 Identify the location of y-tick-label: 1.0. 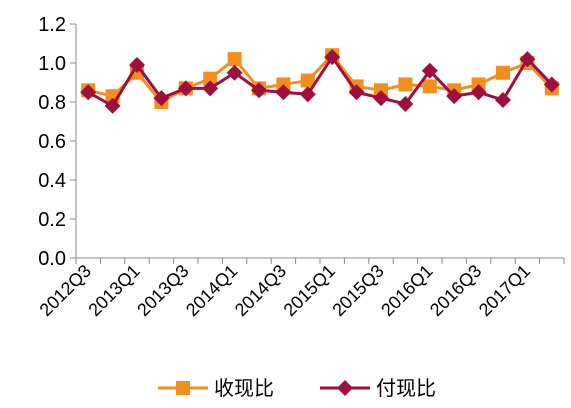
(52, 64).